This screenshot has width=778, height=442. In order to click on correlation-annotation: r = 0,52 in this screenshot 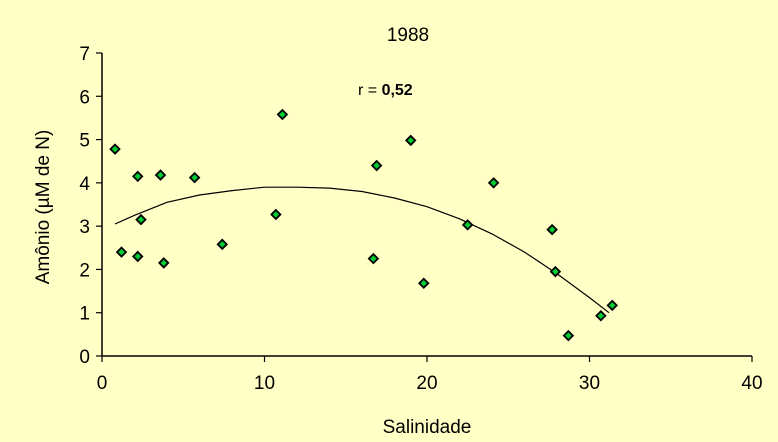, I will do `click(385, 90)`.